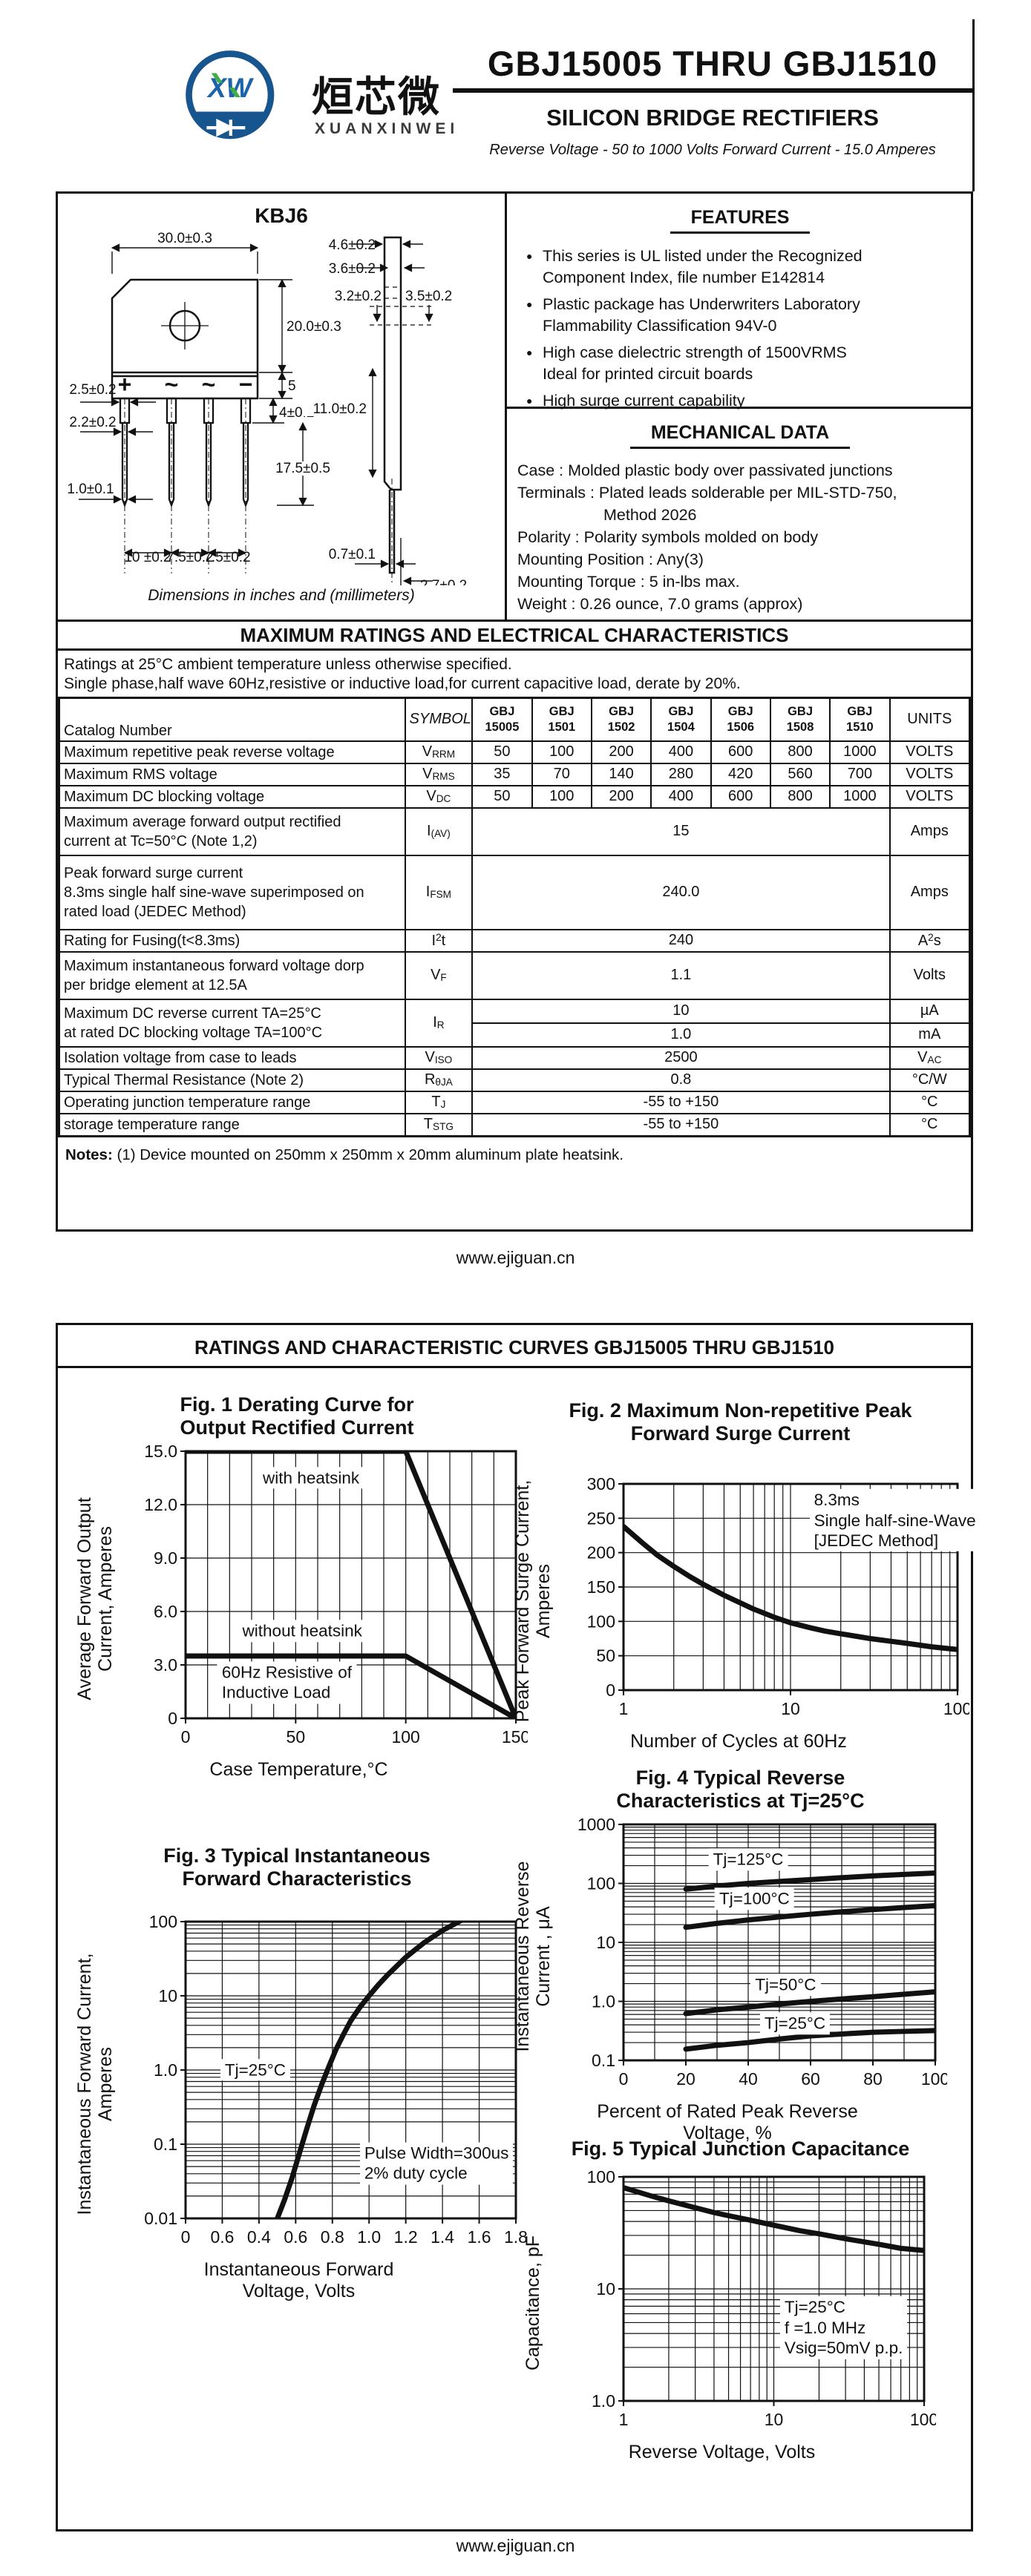 The image size is (1031, 2576). Describe the element at coordinates (543, 1956) in the screenshot. I see `figure-ylabel-line: Current , μA` at that location.